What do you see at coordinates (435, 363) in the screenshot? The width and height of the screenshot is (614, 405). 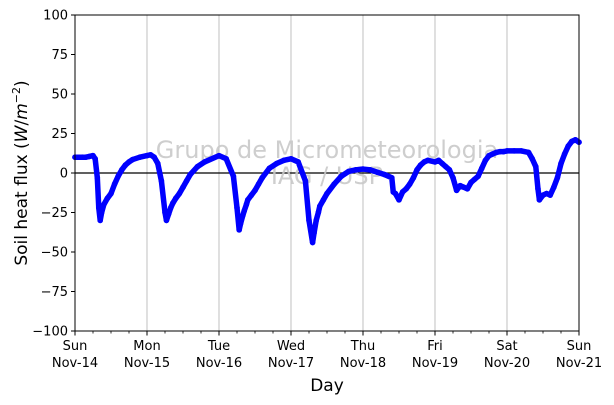 I see `x-tick-label-date-5: Nov-19` at bounding box center [435, 363].